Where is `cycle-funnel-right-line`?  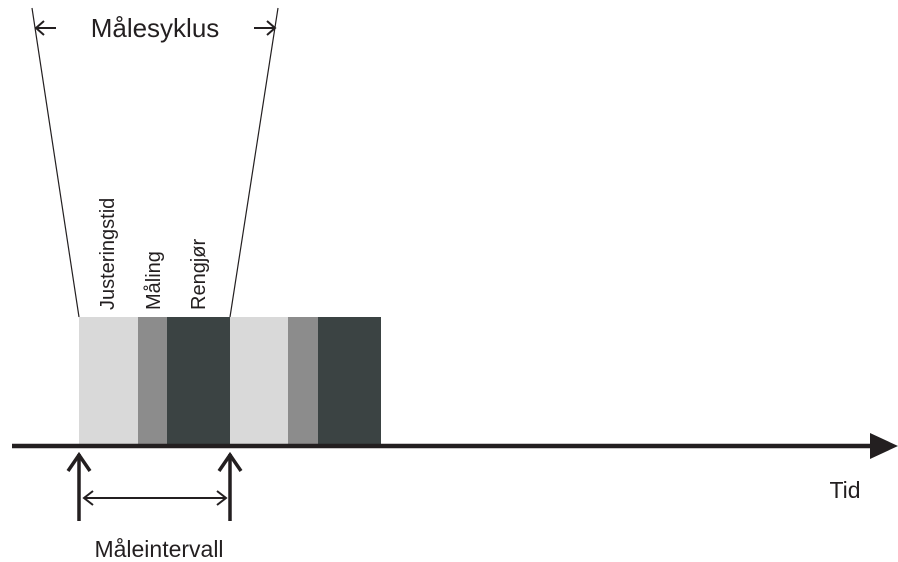 cycle-funnel-right-line is located at coordinates (254, 162).